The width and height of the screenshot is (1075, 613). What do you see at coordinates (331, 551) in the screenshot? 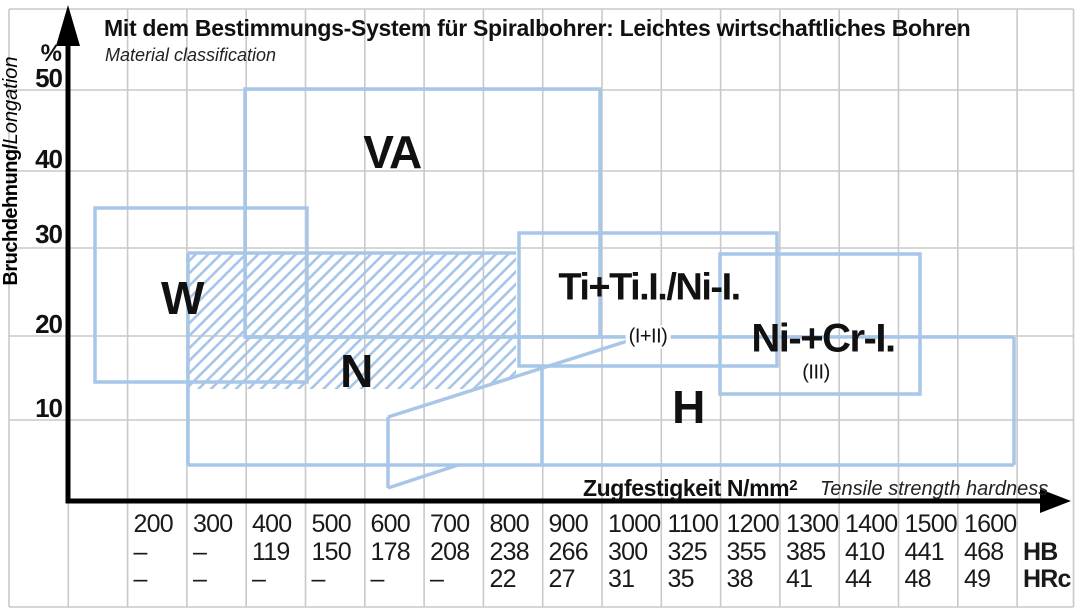
I see `table-col-500: 500 150–` at bounding box center [331, 551].